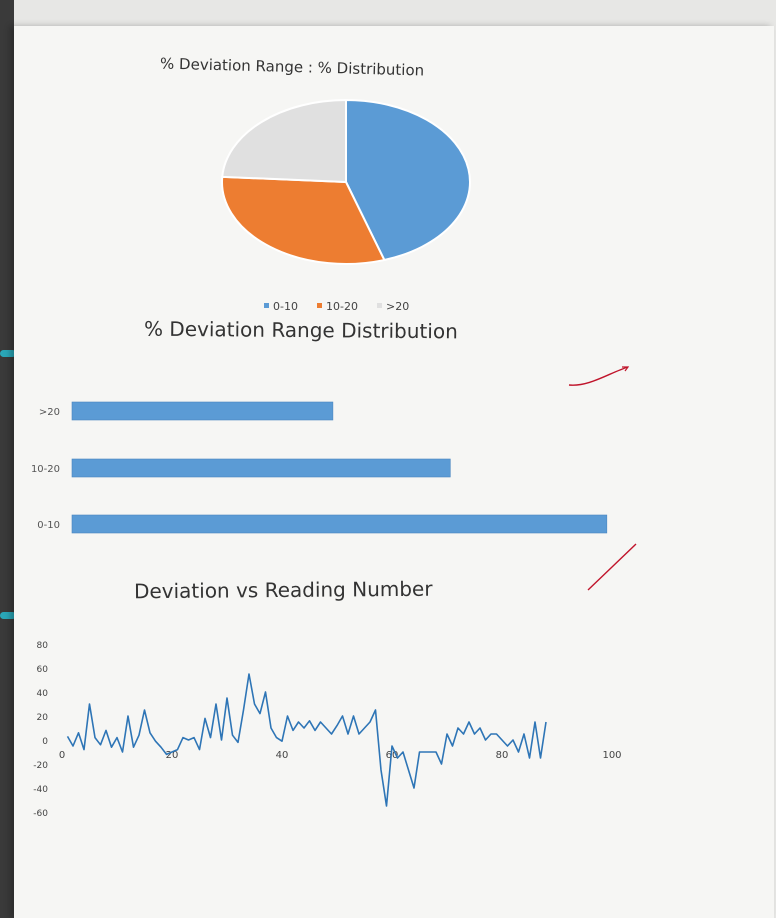 This screenshot has height=918, width=776. I want to click on legend-label: 10-20, so click(342, 306).